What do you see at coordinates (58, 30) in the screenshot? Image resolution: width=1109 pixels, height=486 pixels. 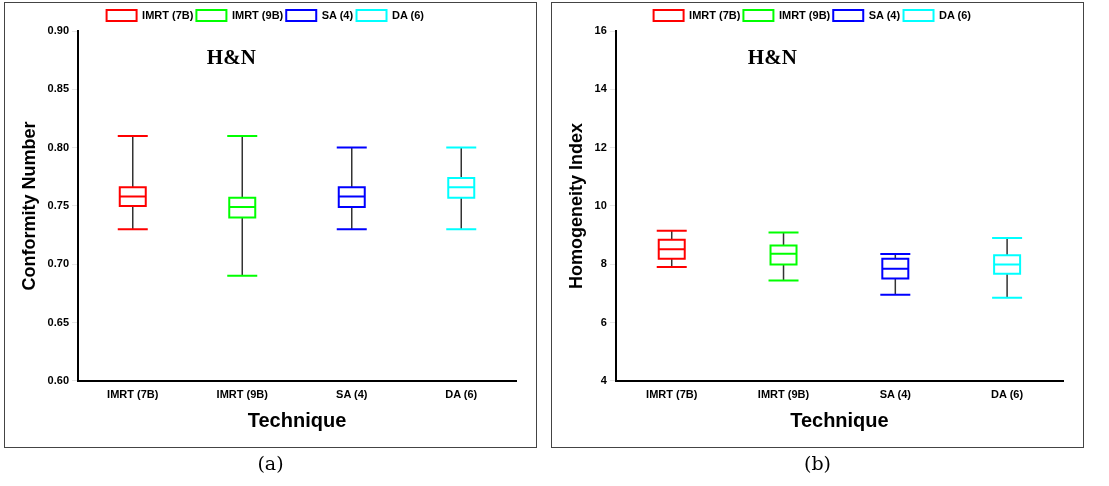 I see `y-tick-label: 0.90` at bounding box center [58, 30].